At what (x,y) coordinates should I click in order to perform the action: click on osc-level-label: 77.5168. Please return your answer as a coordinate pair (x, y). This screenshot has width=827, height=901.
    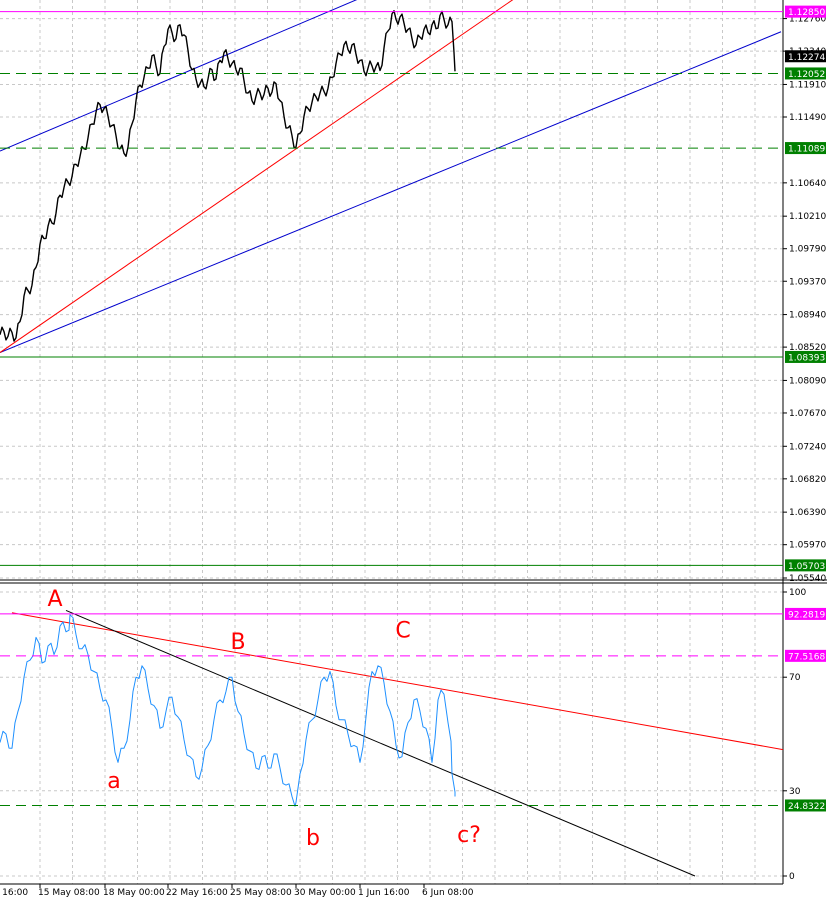
    Looking at the image, I should click on (806, 657).